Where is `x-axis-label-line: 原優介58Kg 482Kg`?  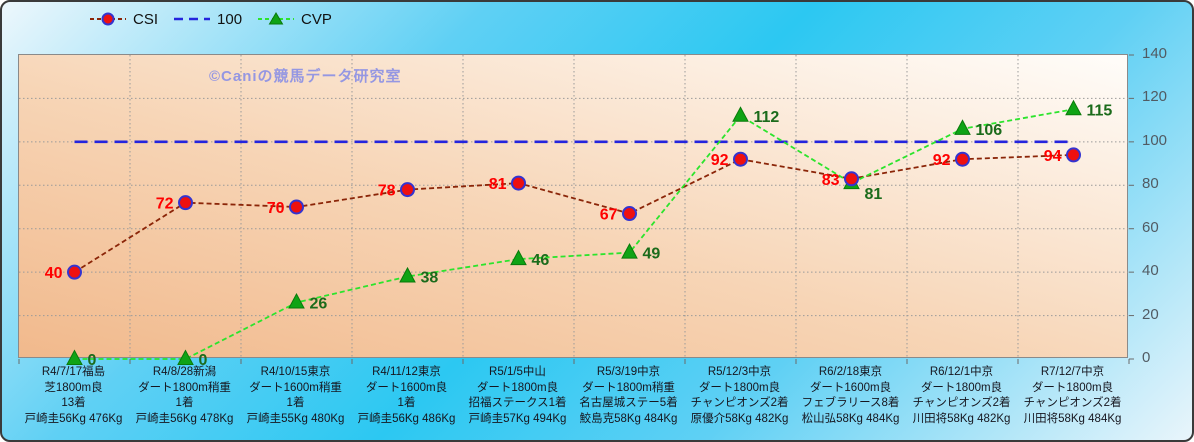
x-axis-label-line: 原優介58Kg 482Kg is located at coordinates (739, 418).